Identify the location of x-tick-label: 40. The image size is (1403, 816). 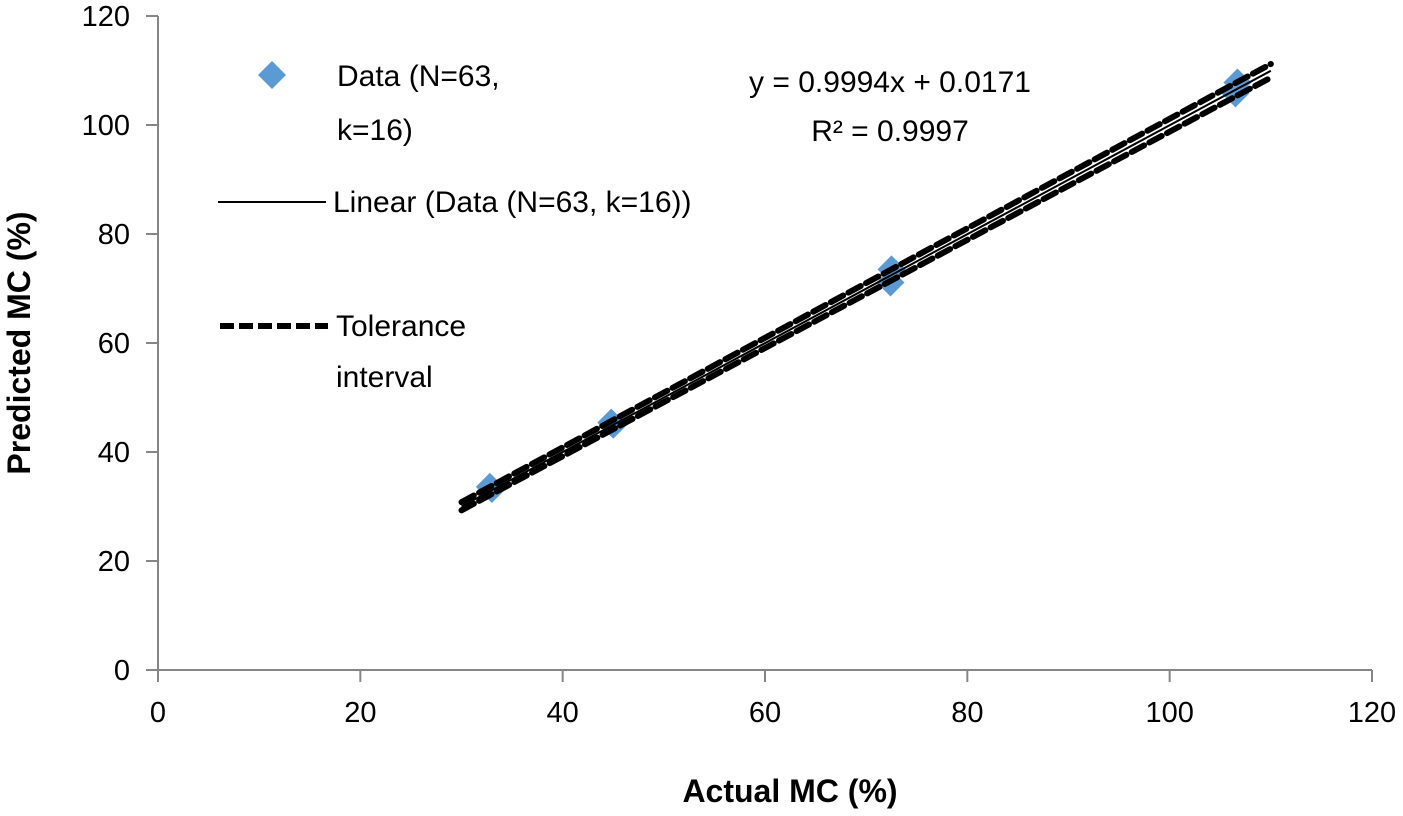
(563, 713).